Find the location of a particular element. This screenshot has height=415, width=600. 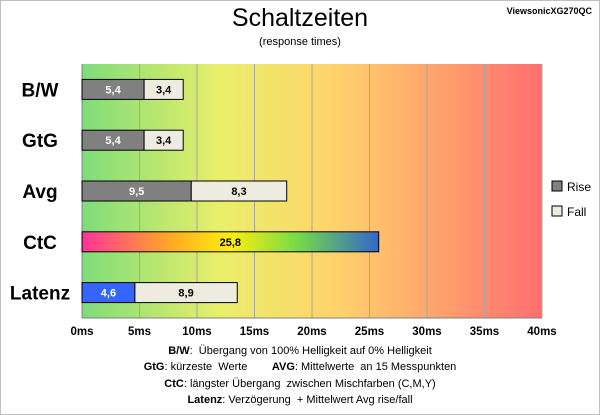

rise-value-label: 25,8 is located at coordinates (230, 243).